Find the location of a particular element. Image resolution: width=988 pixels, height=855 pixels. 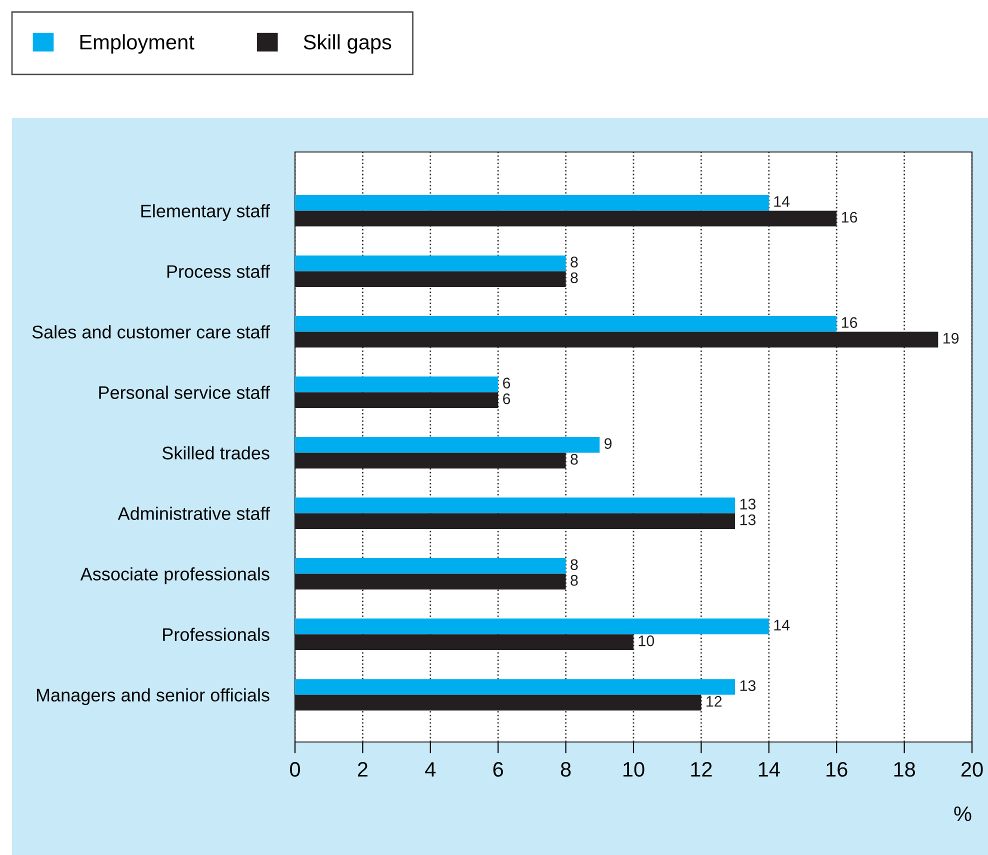

x-axis-title: % is located at coordinates (963, 814).